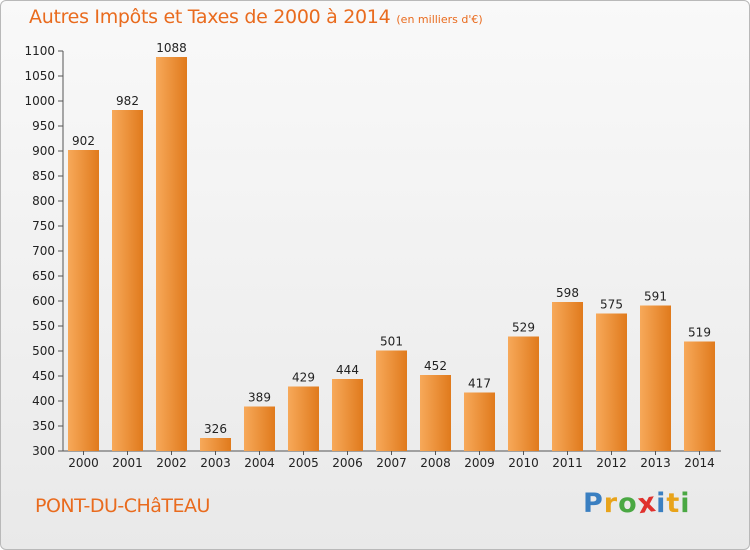  What do you see at coordinates (303, 418) in the screenshot?
I see `bar-2005` at bounding box center [303, 418].